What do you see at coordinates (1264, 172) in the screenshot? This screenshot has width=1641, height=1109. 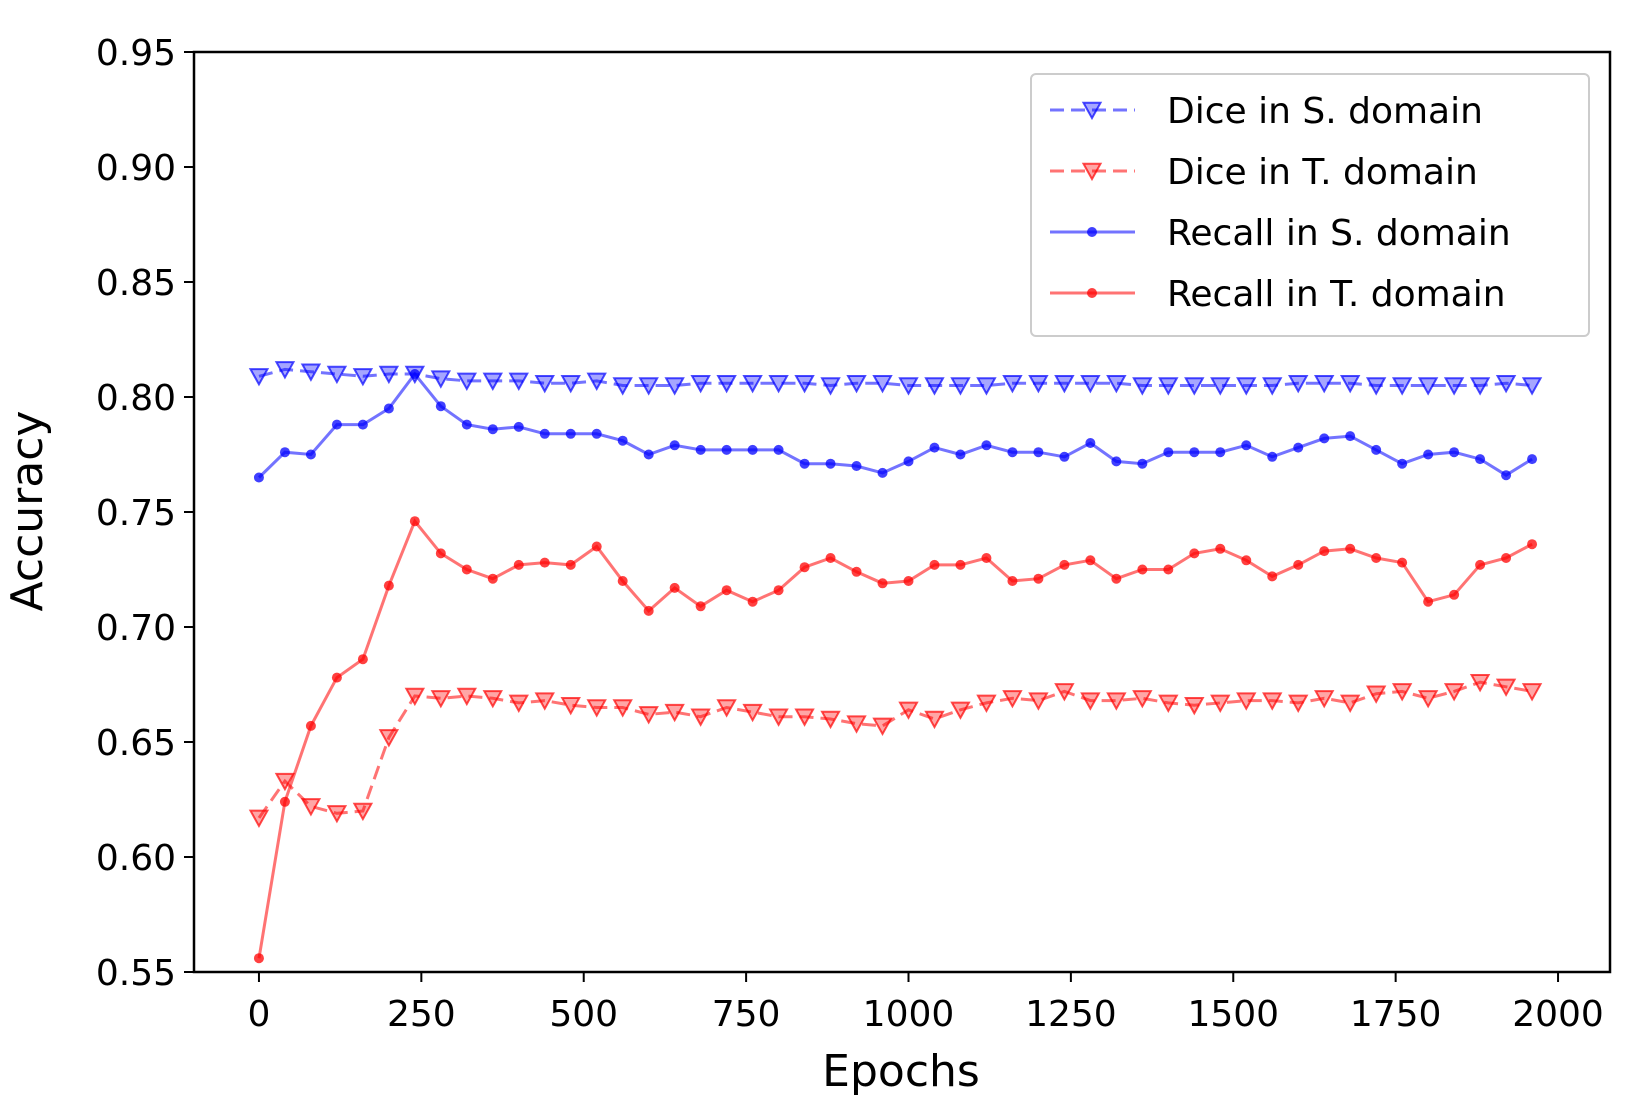 I see `legend-entry-1: Dice in T. domain` at bounding box center [1264, 172].